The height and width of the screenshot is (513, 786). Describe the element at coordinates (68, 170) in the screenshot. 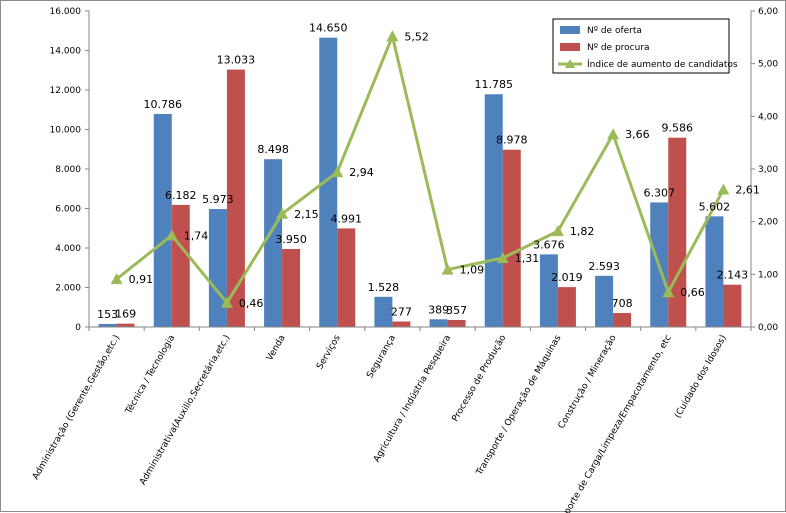

I see `left-tick-label: 8.000` at that location.